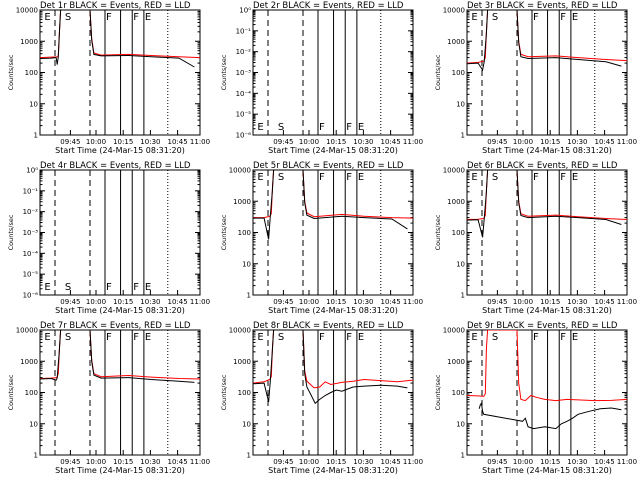 This screenshot has width=640, height=480. What do you see at coordinates (244, 94) in the screenshot?
I see `y-tick-label: 10⁻⁴` at bounding box center [244, 94].